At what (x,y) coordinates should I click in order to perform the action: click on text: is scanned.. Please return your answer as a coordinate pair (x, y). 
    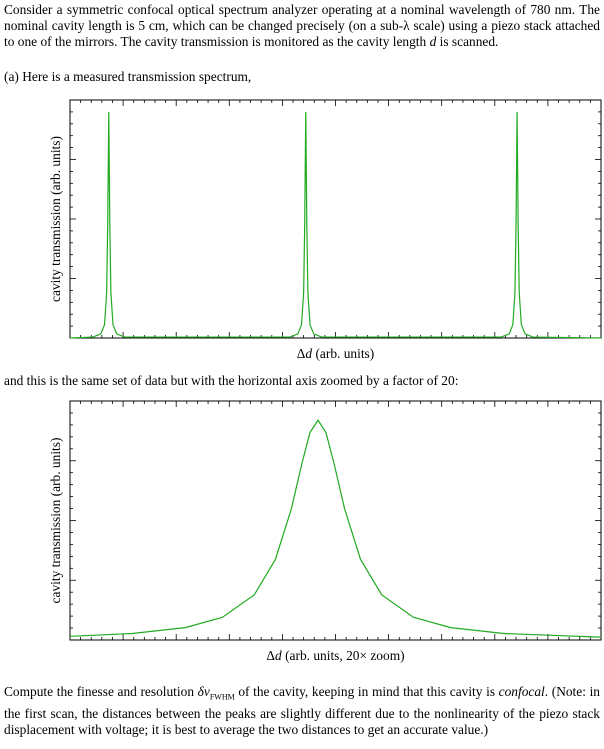
    Looking at the image, I should click on (467, 41).